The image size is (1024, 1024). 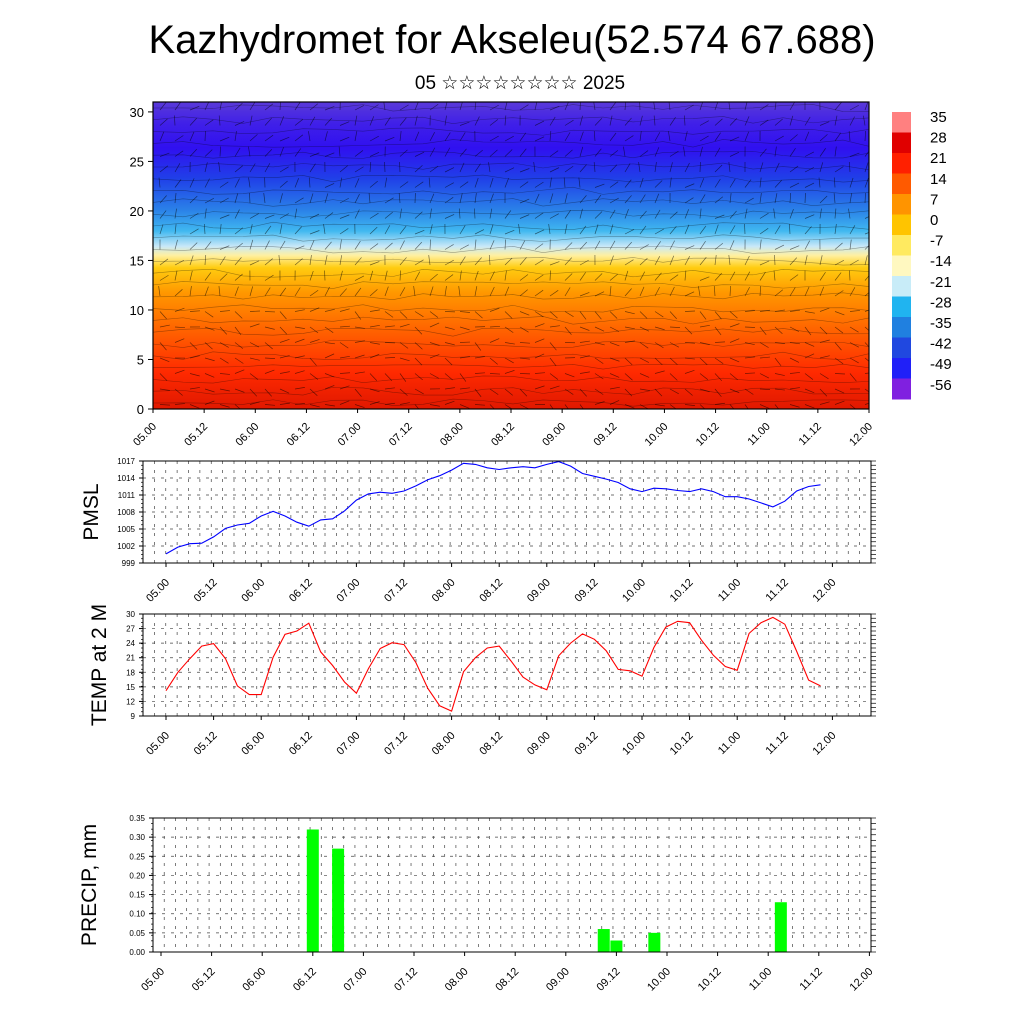 What do you see at coordinates (126, 512) in the screenshot?
I see `pmsl-y-tick-label: 1008` at bounding box center [126, 512].